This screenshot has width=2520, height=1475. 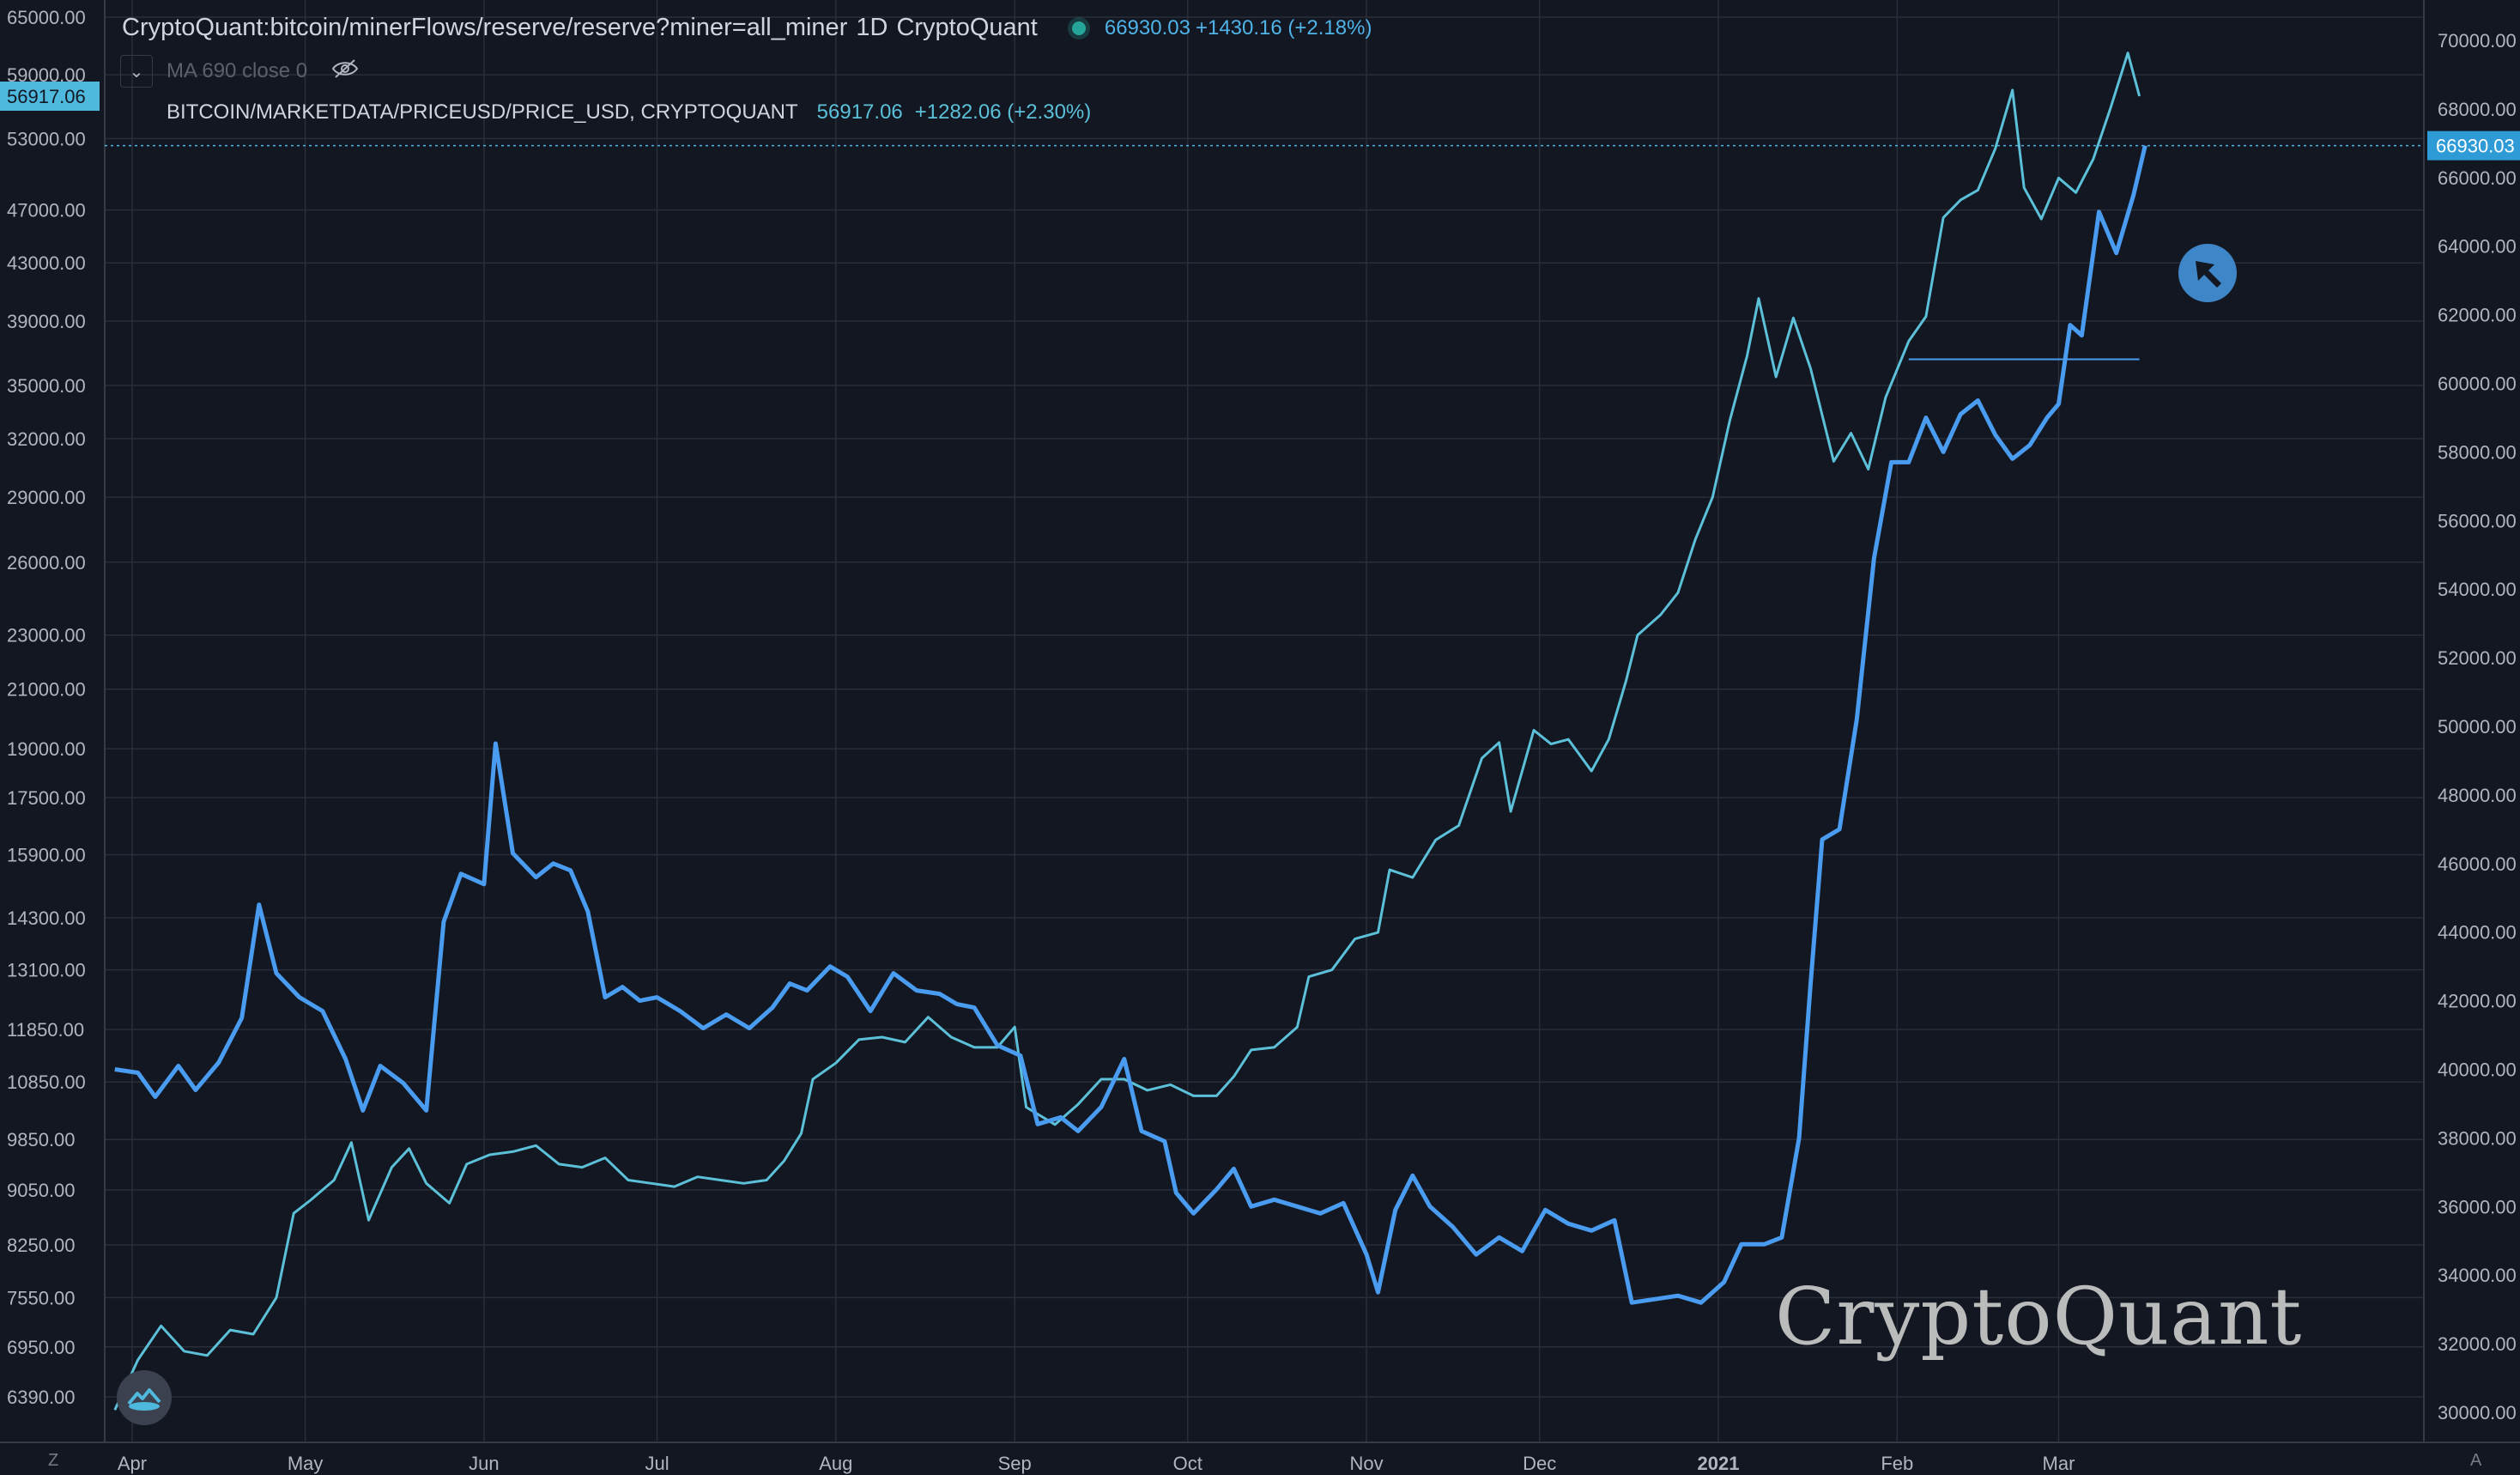 What do you see at coordinates (46, 854) in the screenshot?
I see `left-axis-tick-label: 15900.00` at bounding box center [46, 854].